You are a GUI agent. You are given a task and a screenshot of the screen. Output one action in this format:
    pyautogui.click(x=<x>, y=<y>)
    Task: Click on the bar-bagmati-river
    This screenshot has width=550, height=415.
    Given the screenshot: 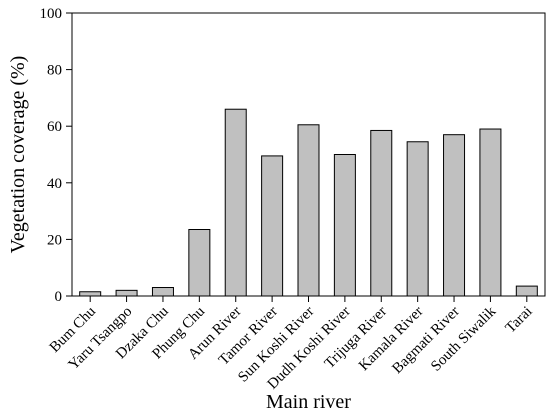 What is the action you would take?
    pyautogui.click(x=454, y=215)
    